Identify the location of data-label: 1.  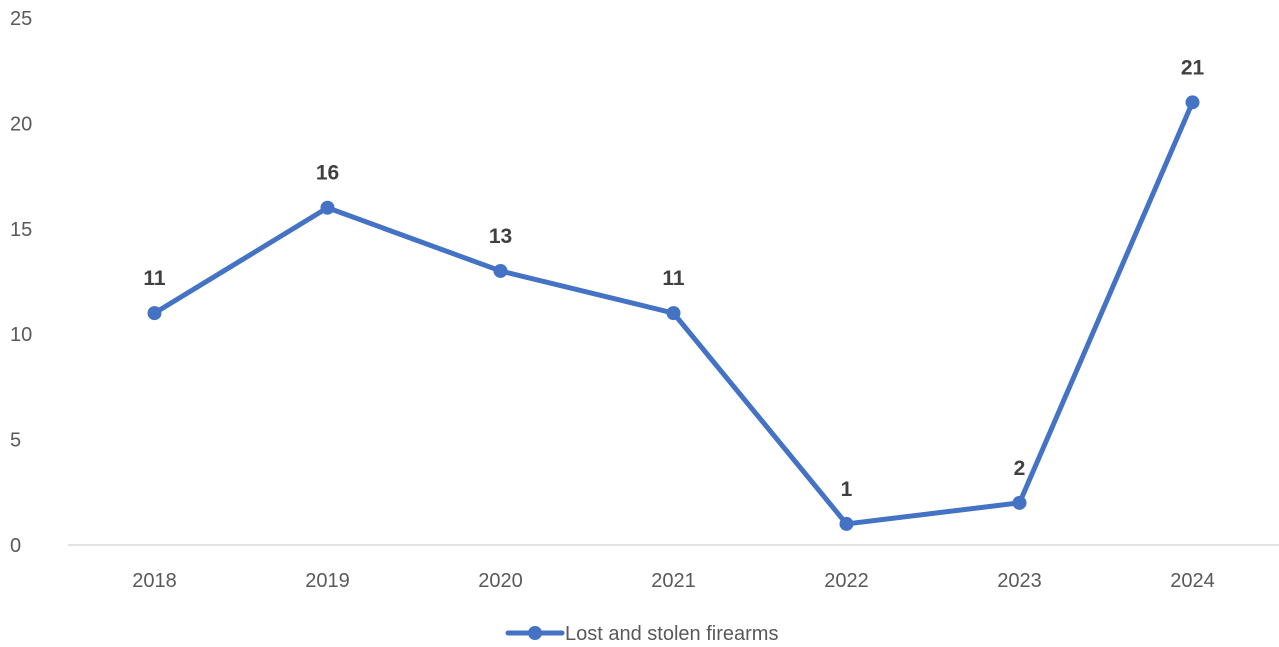
(847, 489).